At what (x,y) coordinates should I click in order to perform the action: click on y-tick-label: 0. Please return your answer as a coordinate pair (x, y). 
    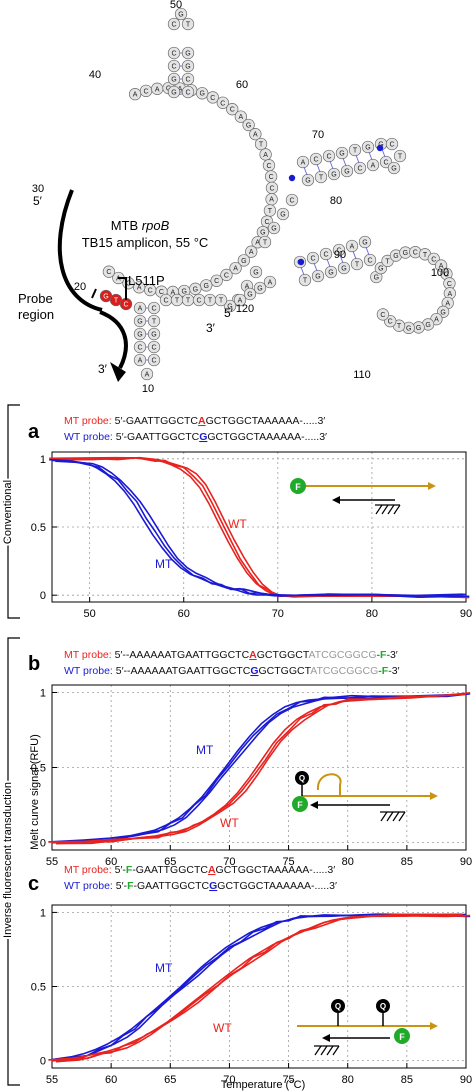
    Looking at the image, I should click on (43, 596).